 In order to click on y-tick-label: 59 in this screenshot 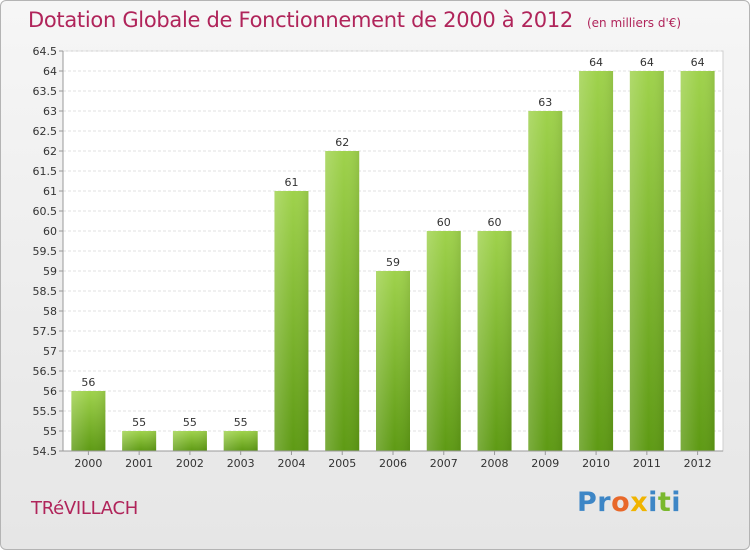, I will do `click(50, 271)`.